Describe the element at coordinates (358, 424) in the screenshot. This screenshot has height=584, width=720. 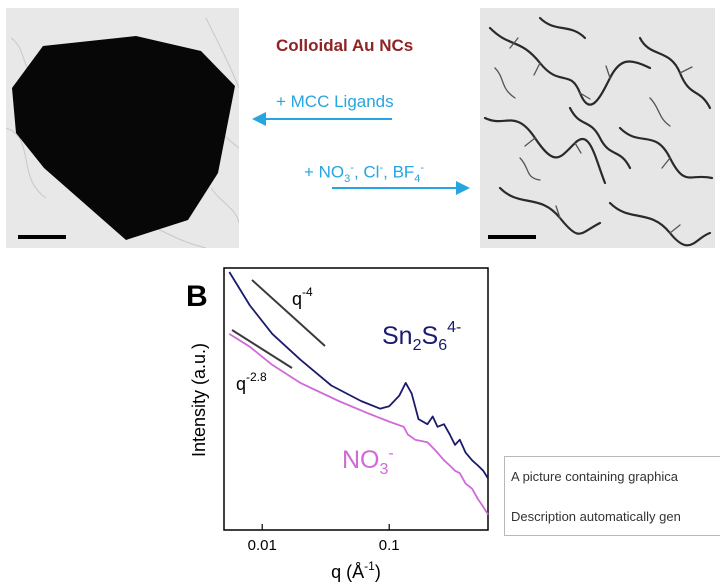
I see `series-line-no3` at that location.